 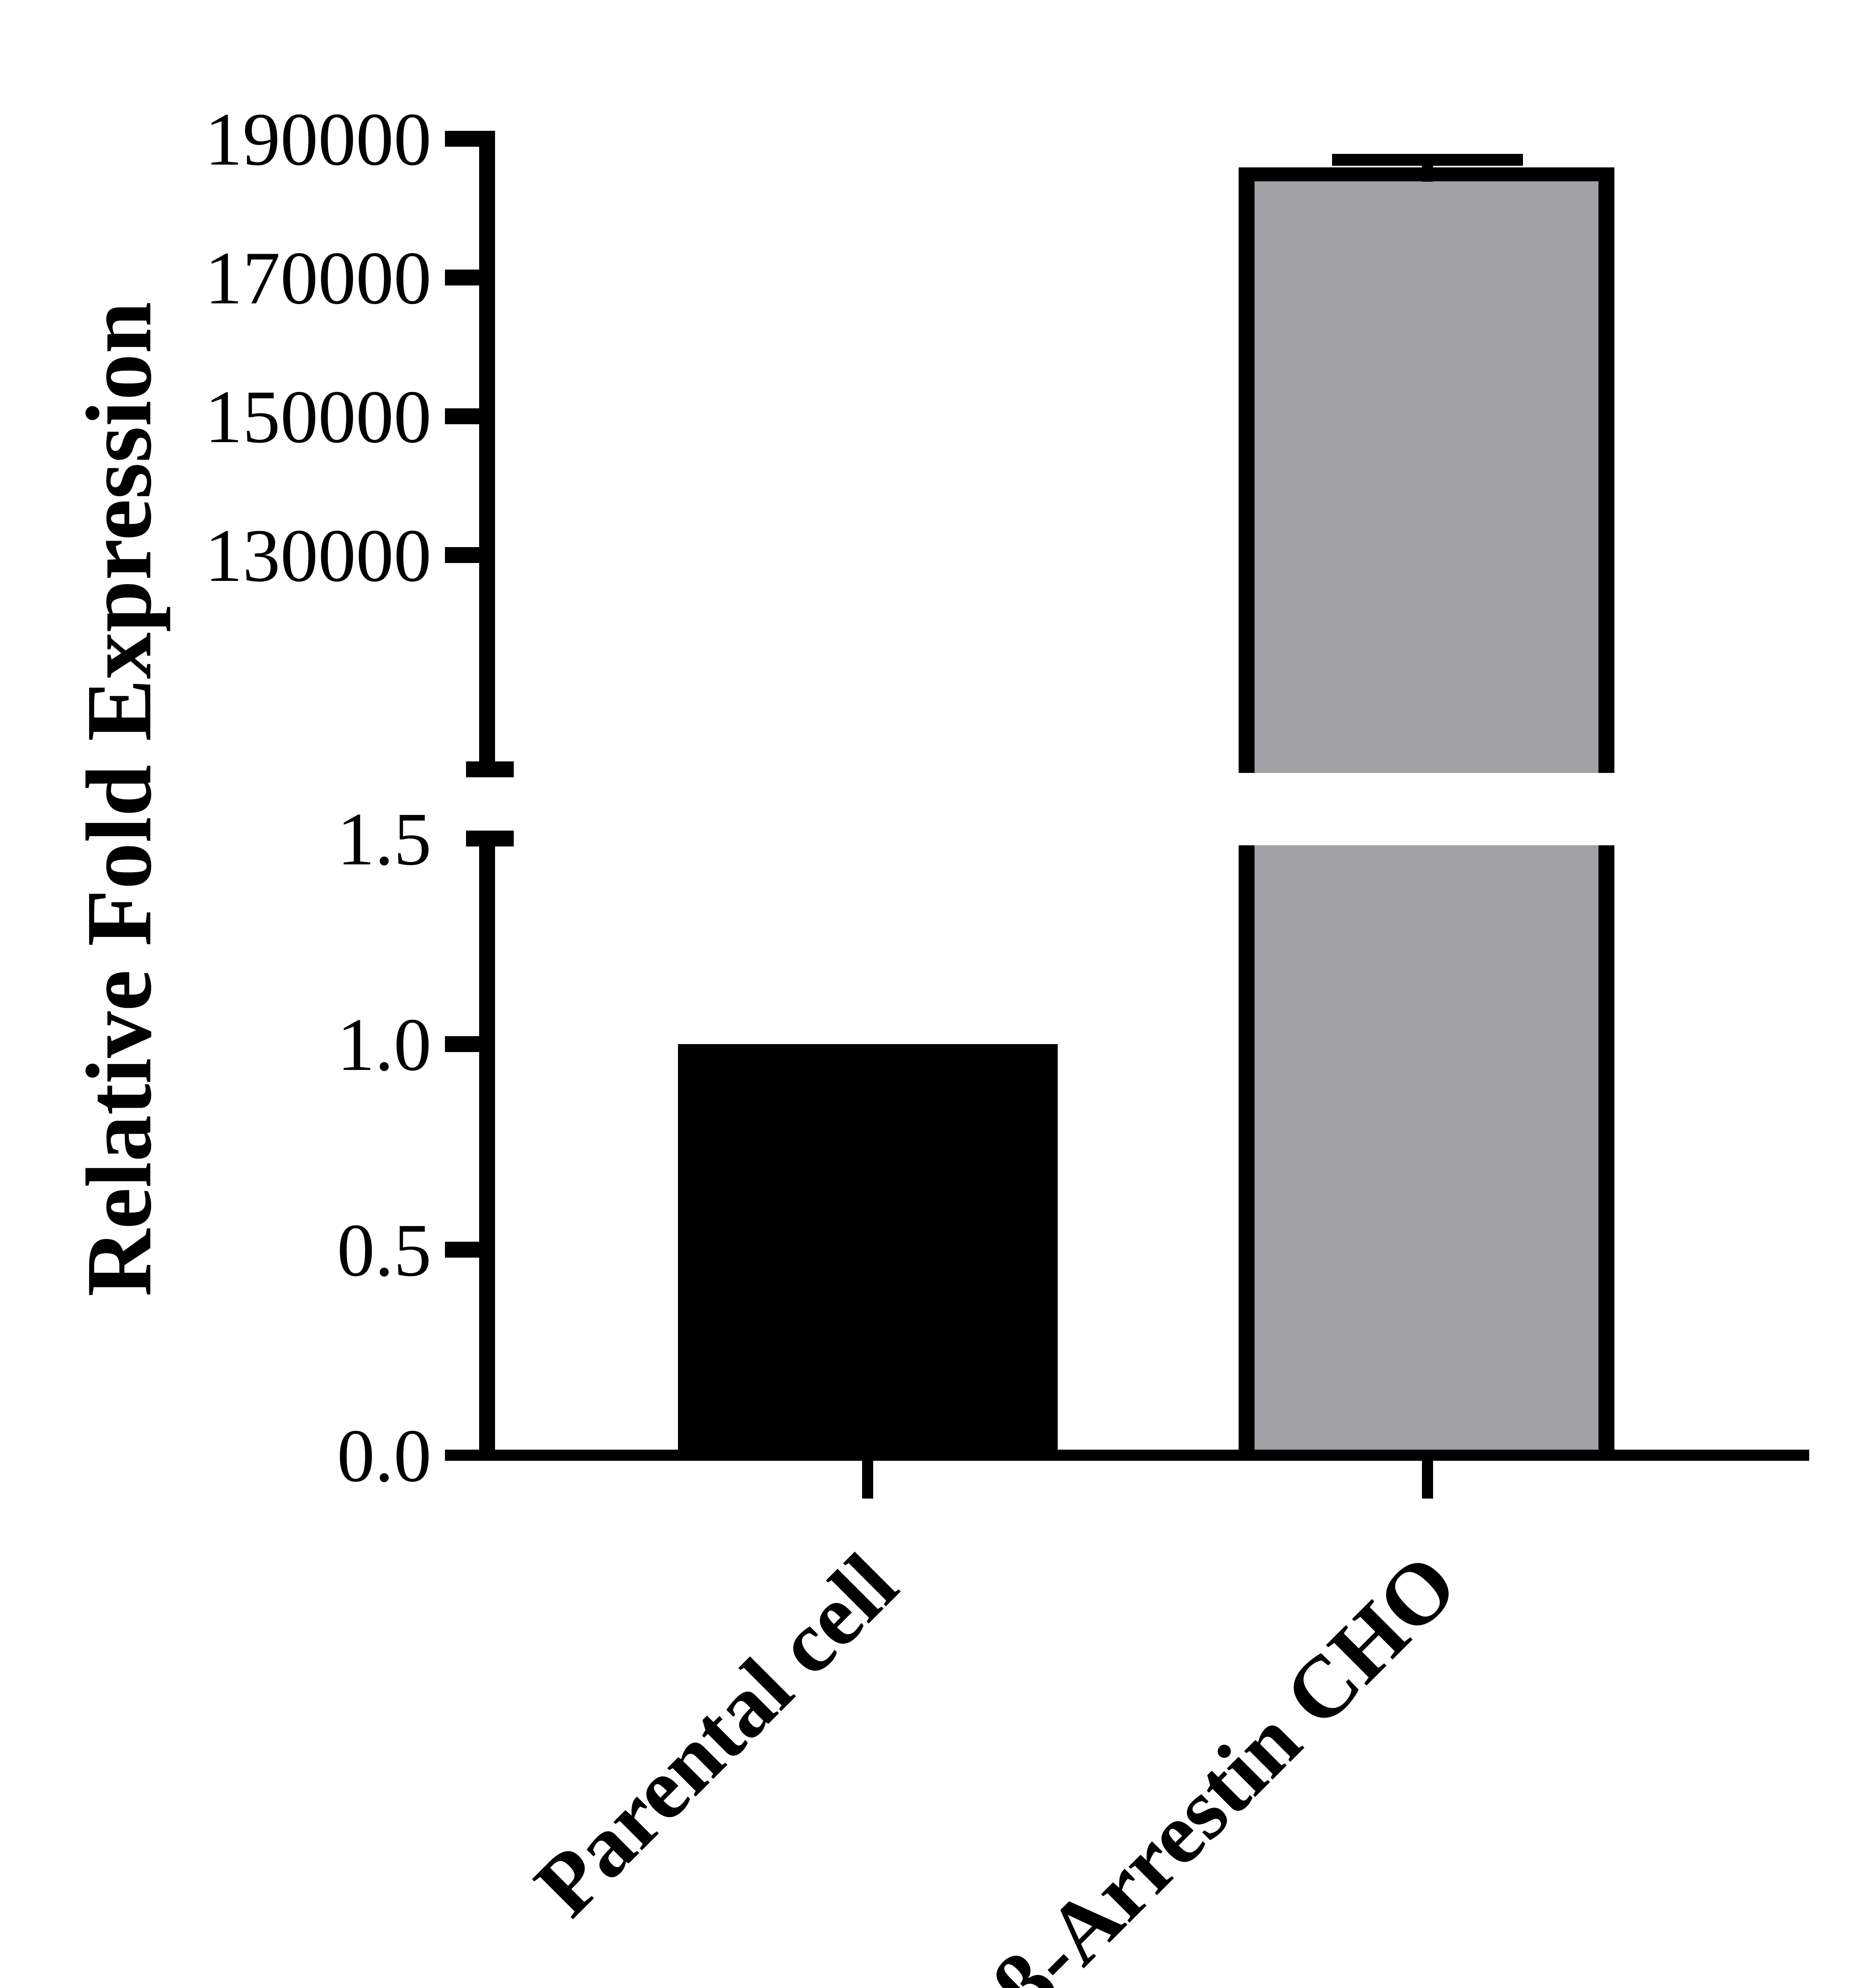 I want to click on axis-break-cap-upper, so click(x=490, y=769).